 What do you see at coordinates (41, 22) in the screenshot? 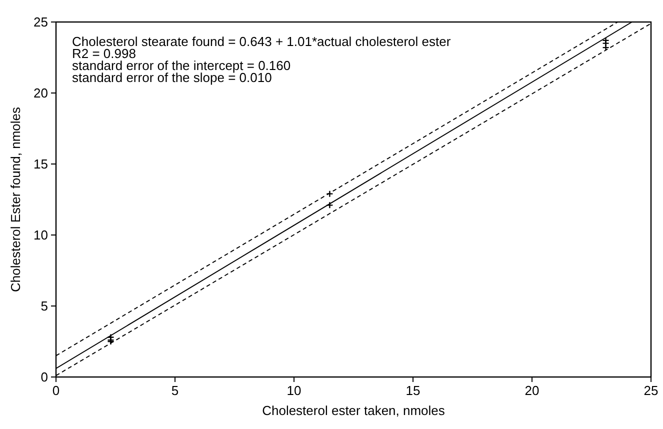
I see `y-tick-label: 25` at bounding box center [41, 22].